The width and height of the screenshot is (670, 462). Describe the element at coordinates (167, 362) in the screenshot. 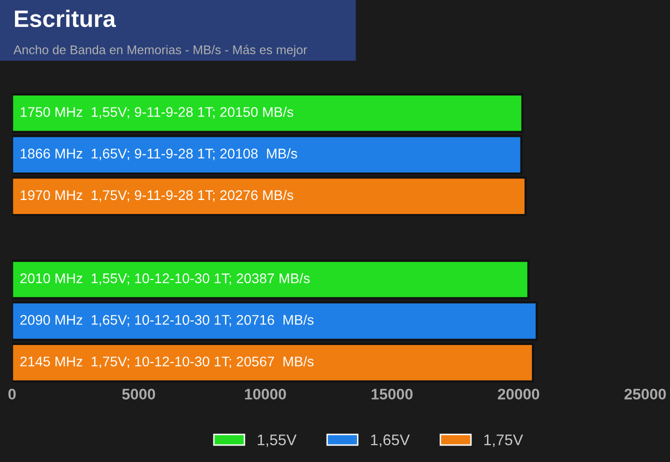

I see `y-tick-label: 2145 MHz 1,75V; 10-12-10-30 1T; 20567 MB/s` at that location.